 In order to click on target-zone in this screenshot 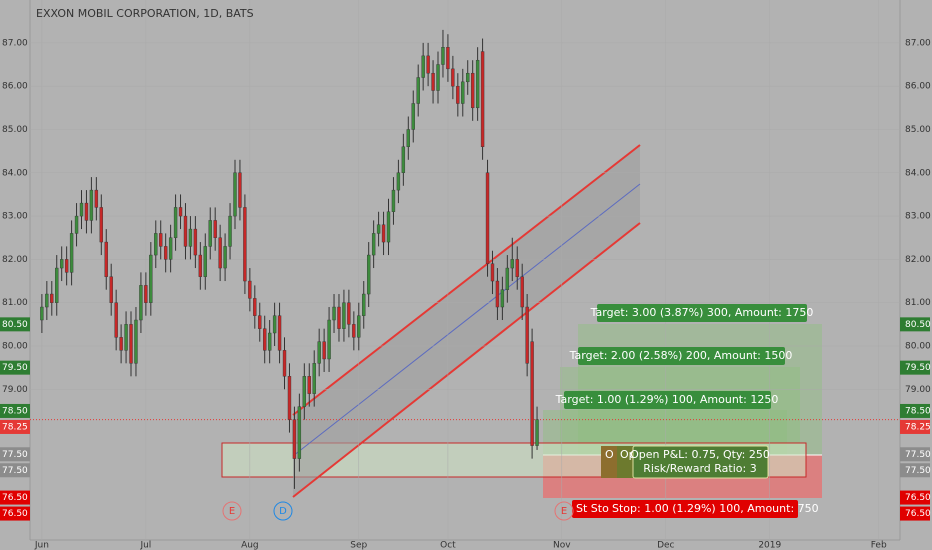, I will do `click(680, 411)`.